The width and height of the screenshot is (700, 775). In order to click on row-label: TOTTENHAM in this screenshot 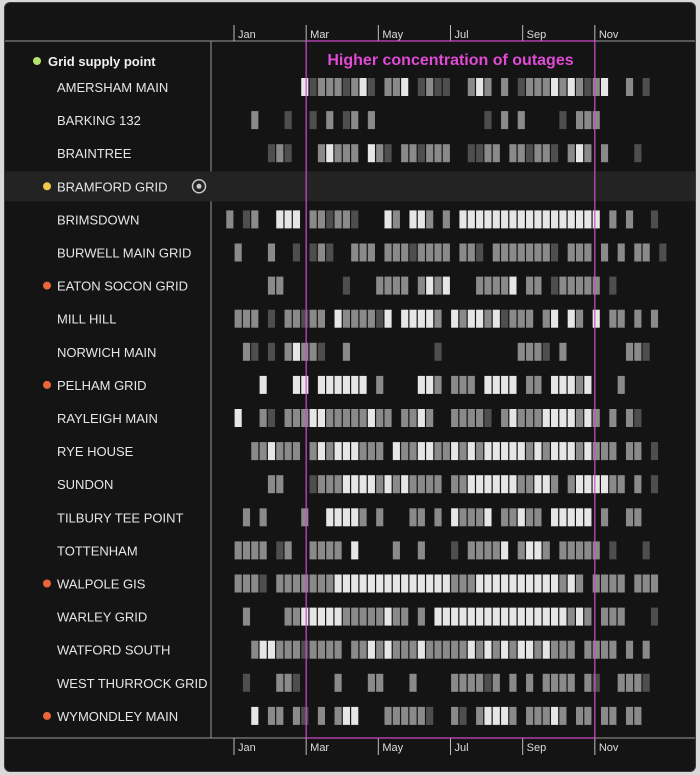, I will do `click(97, 550)`.